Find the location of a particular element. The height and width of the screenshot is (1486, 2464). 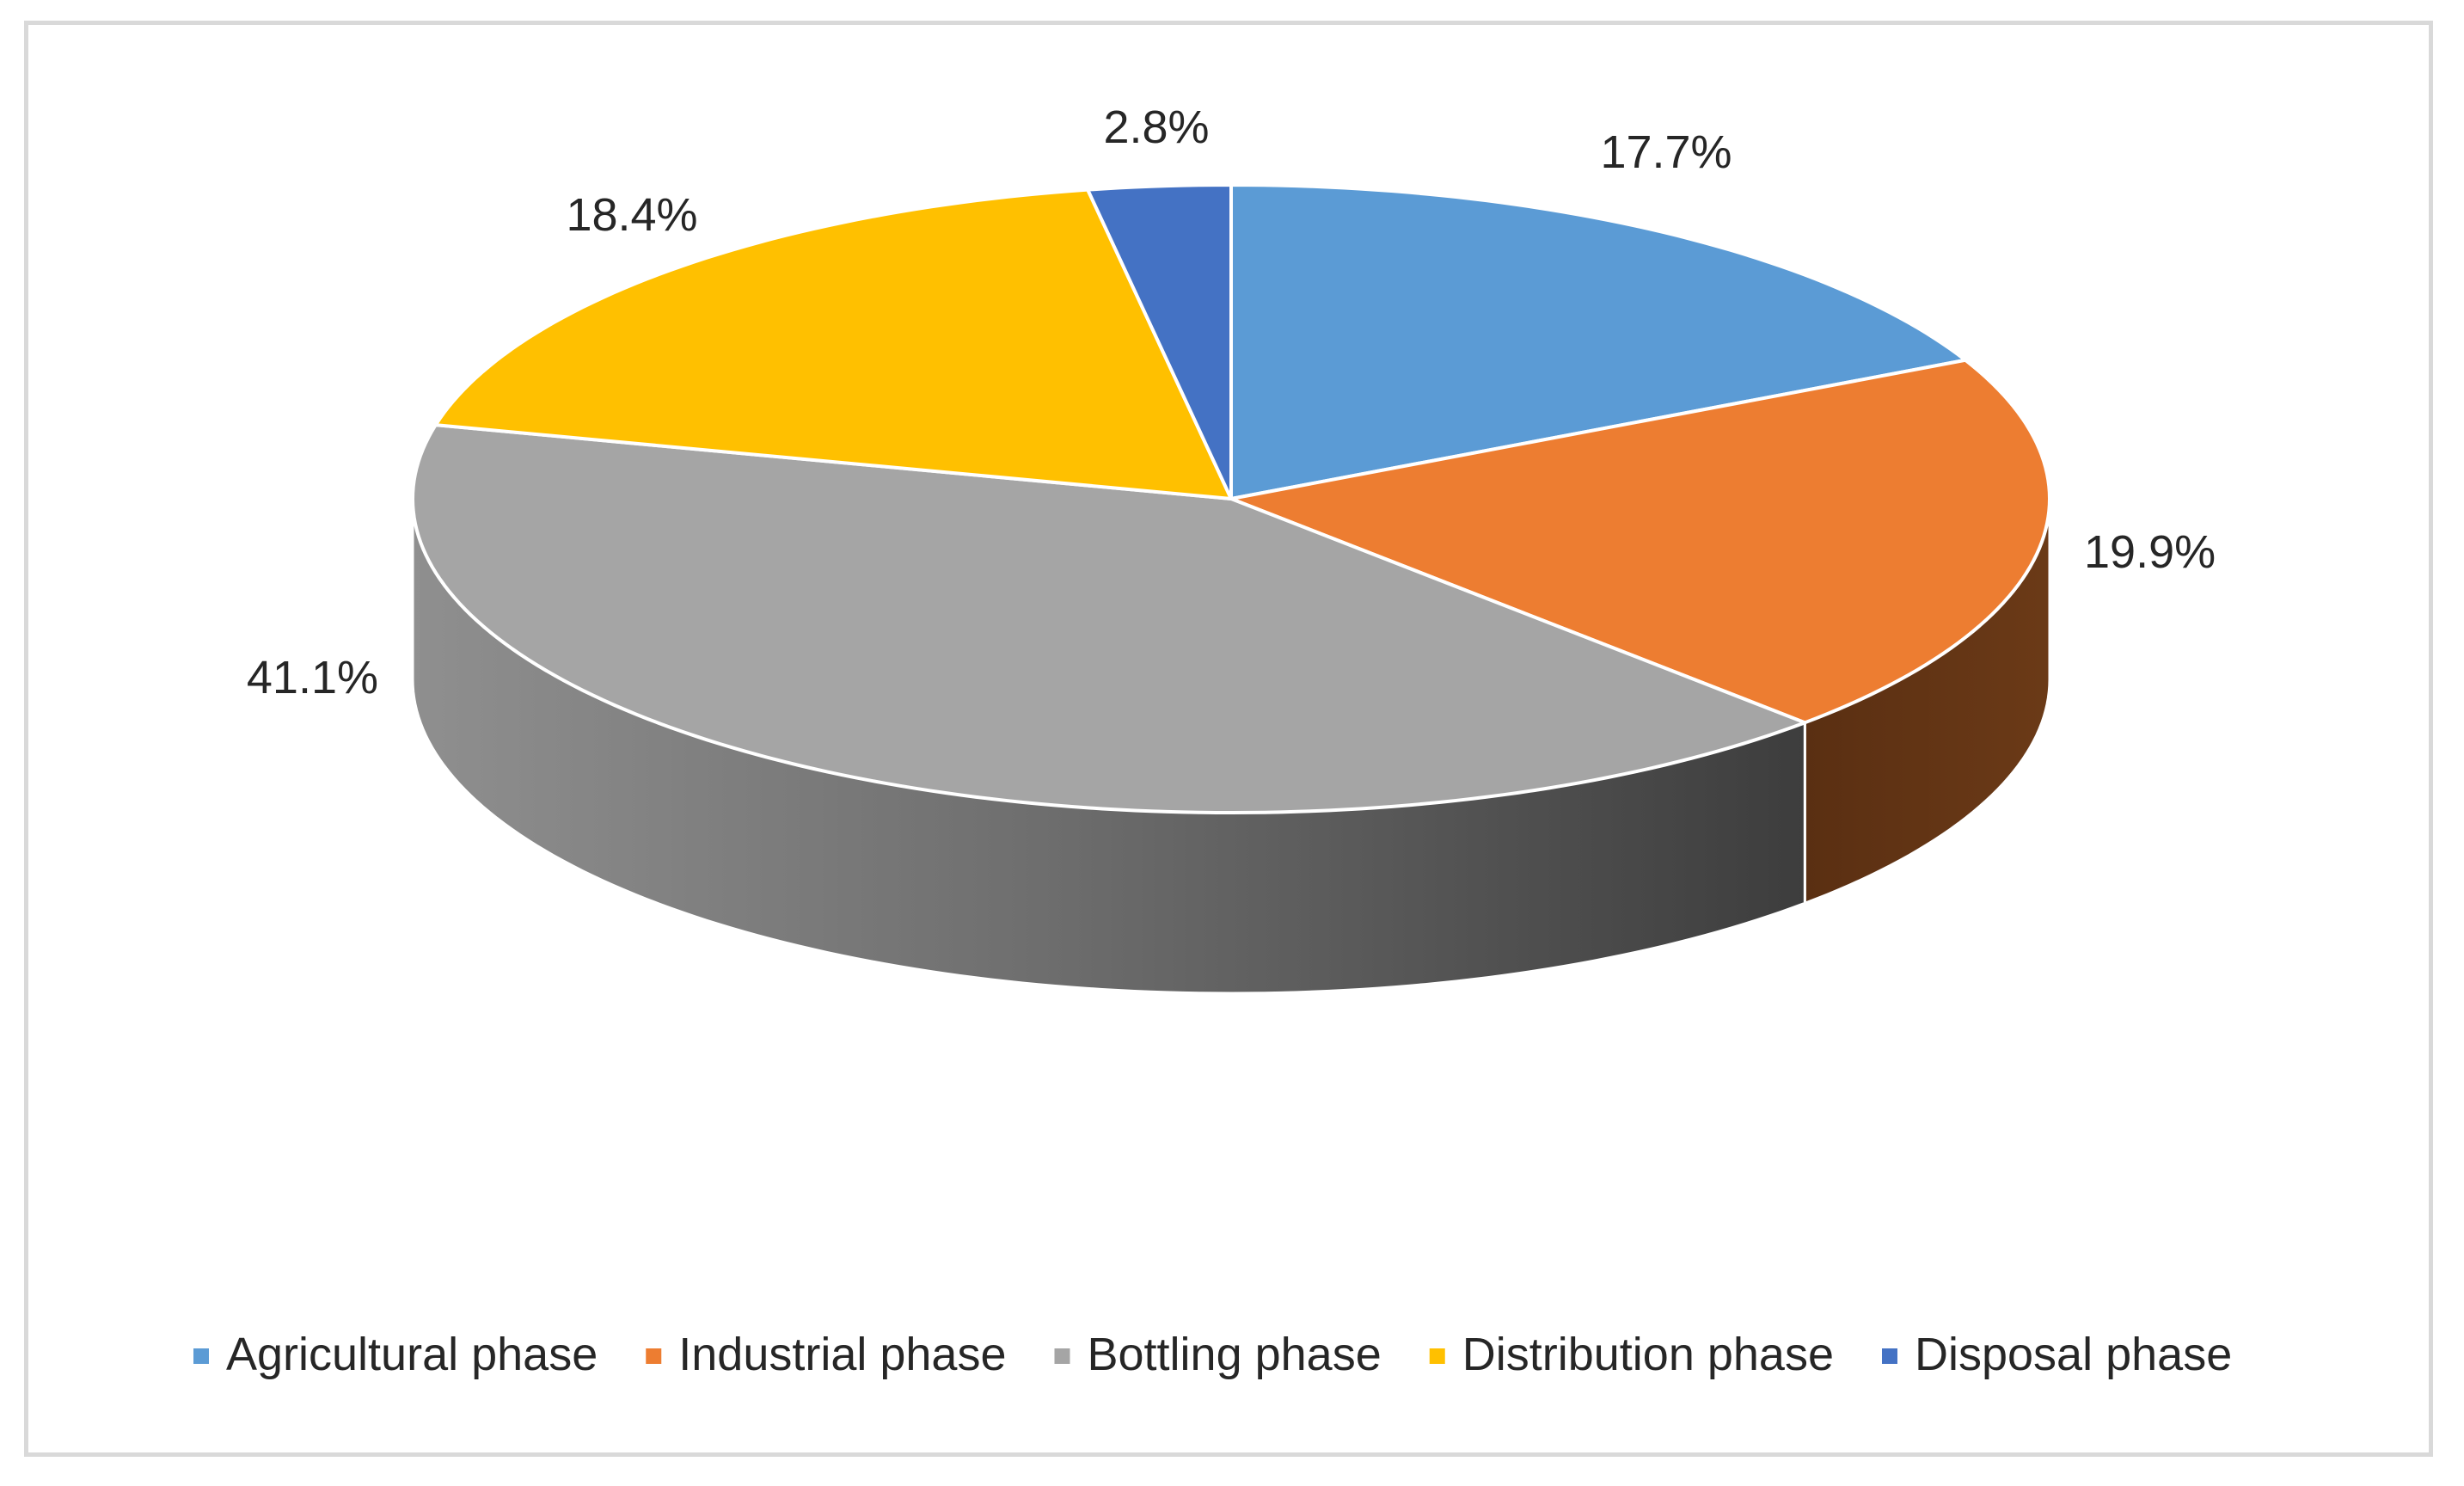

legend-item-distribution-phase: Distribution phase is located at coordinates (1631, 1354).